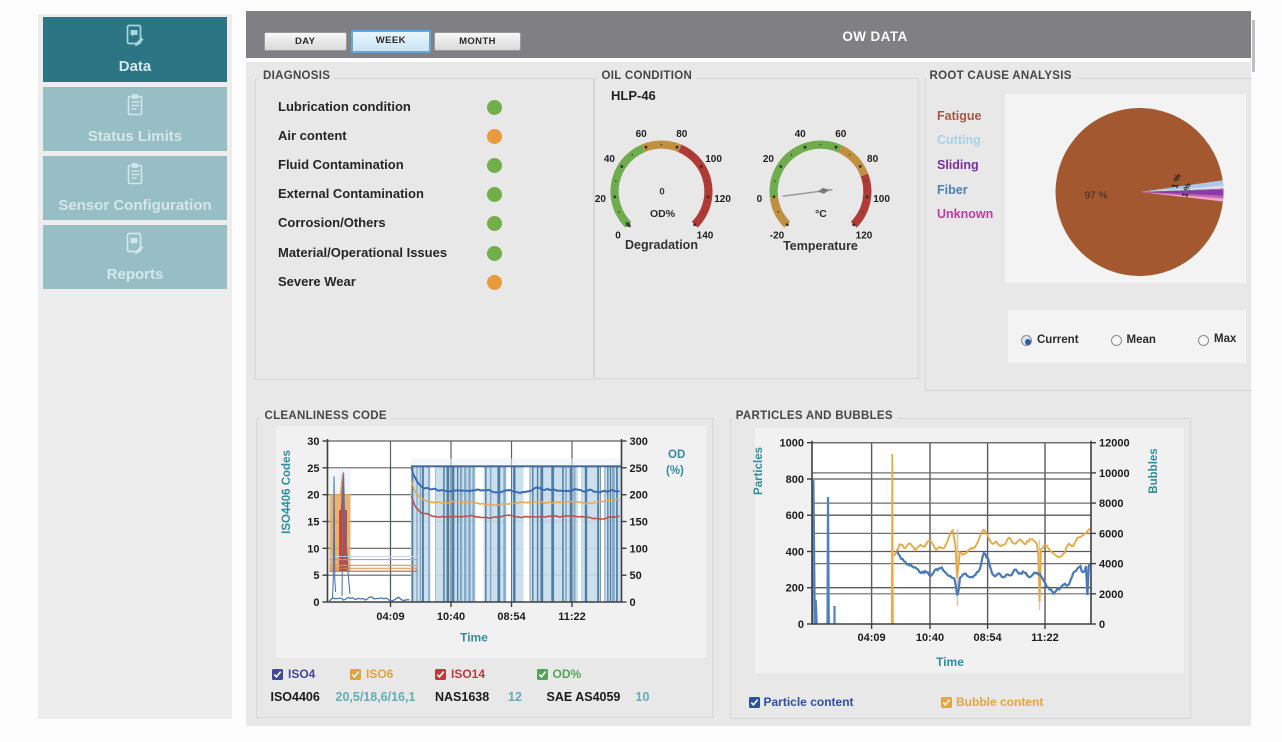 The height and width of the screenshot is (742, 1282). I want to click on svg-text: 8000, so click(1111, 504).